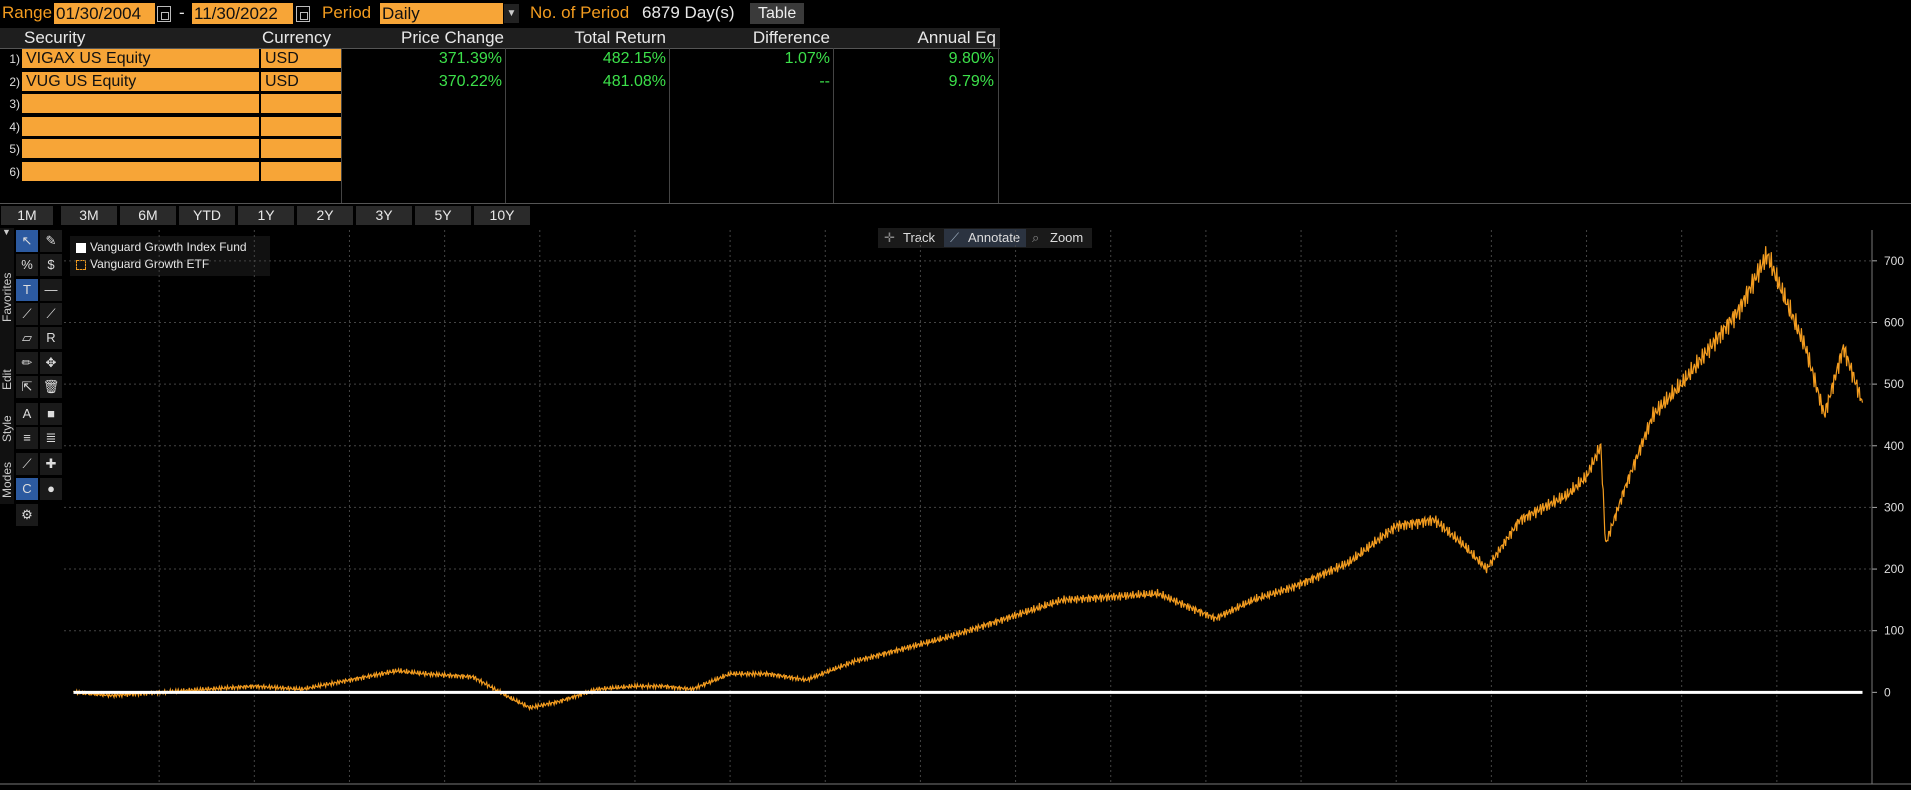 The image size is (1911, 790). I want to click on period-tab-1m: 1M, so click(27, 215).